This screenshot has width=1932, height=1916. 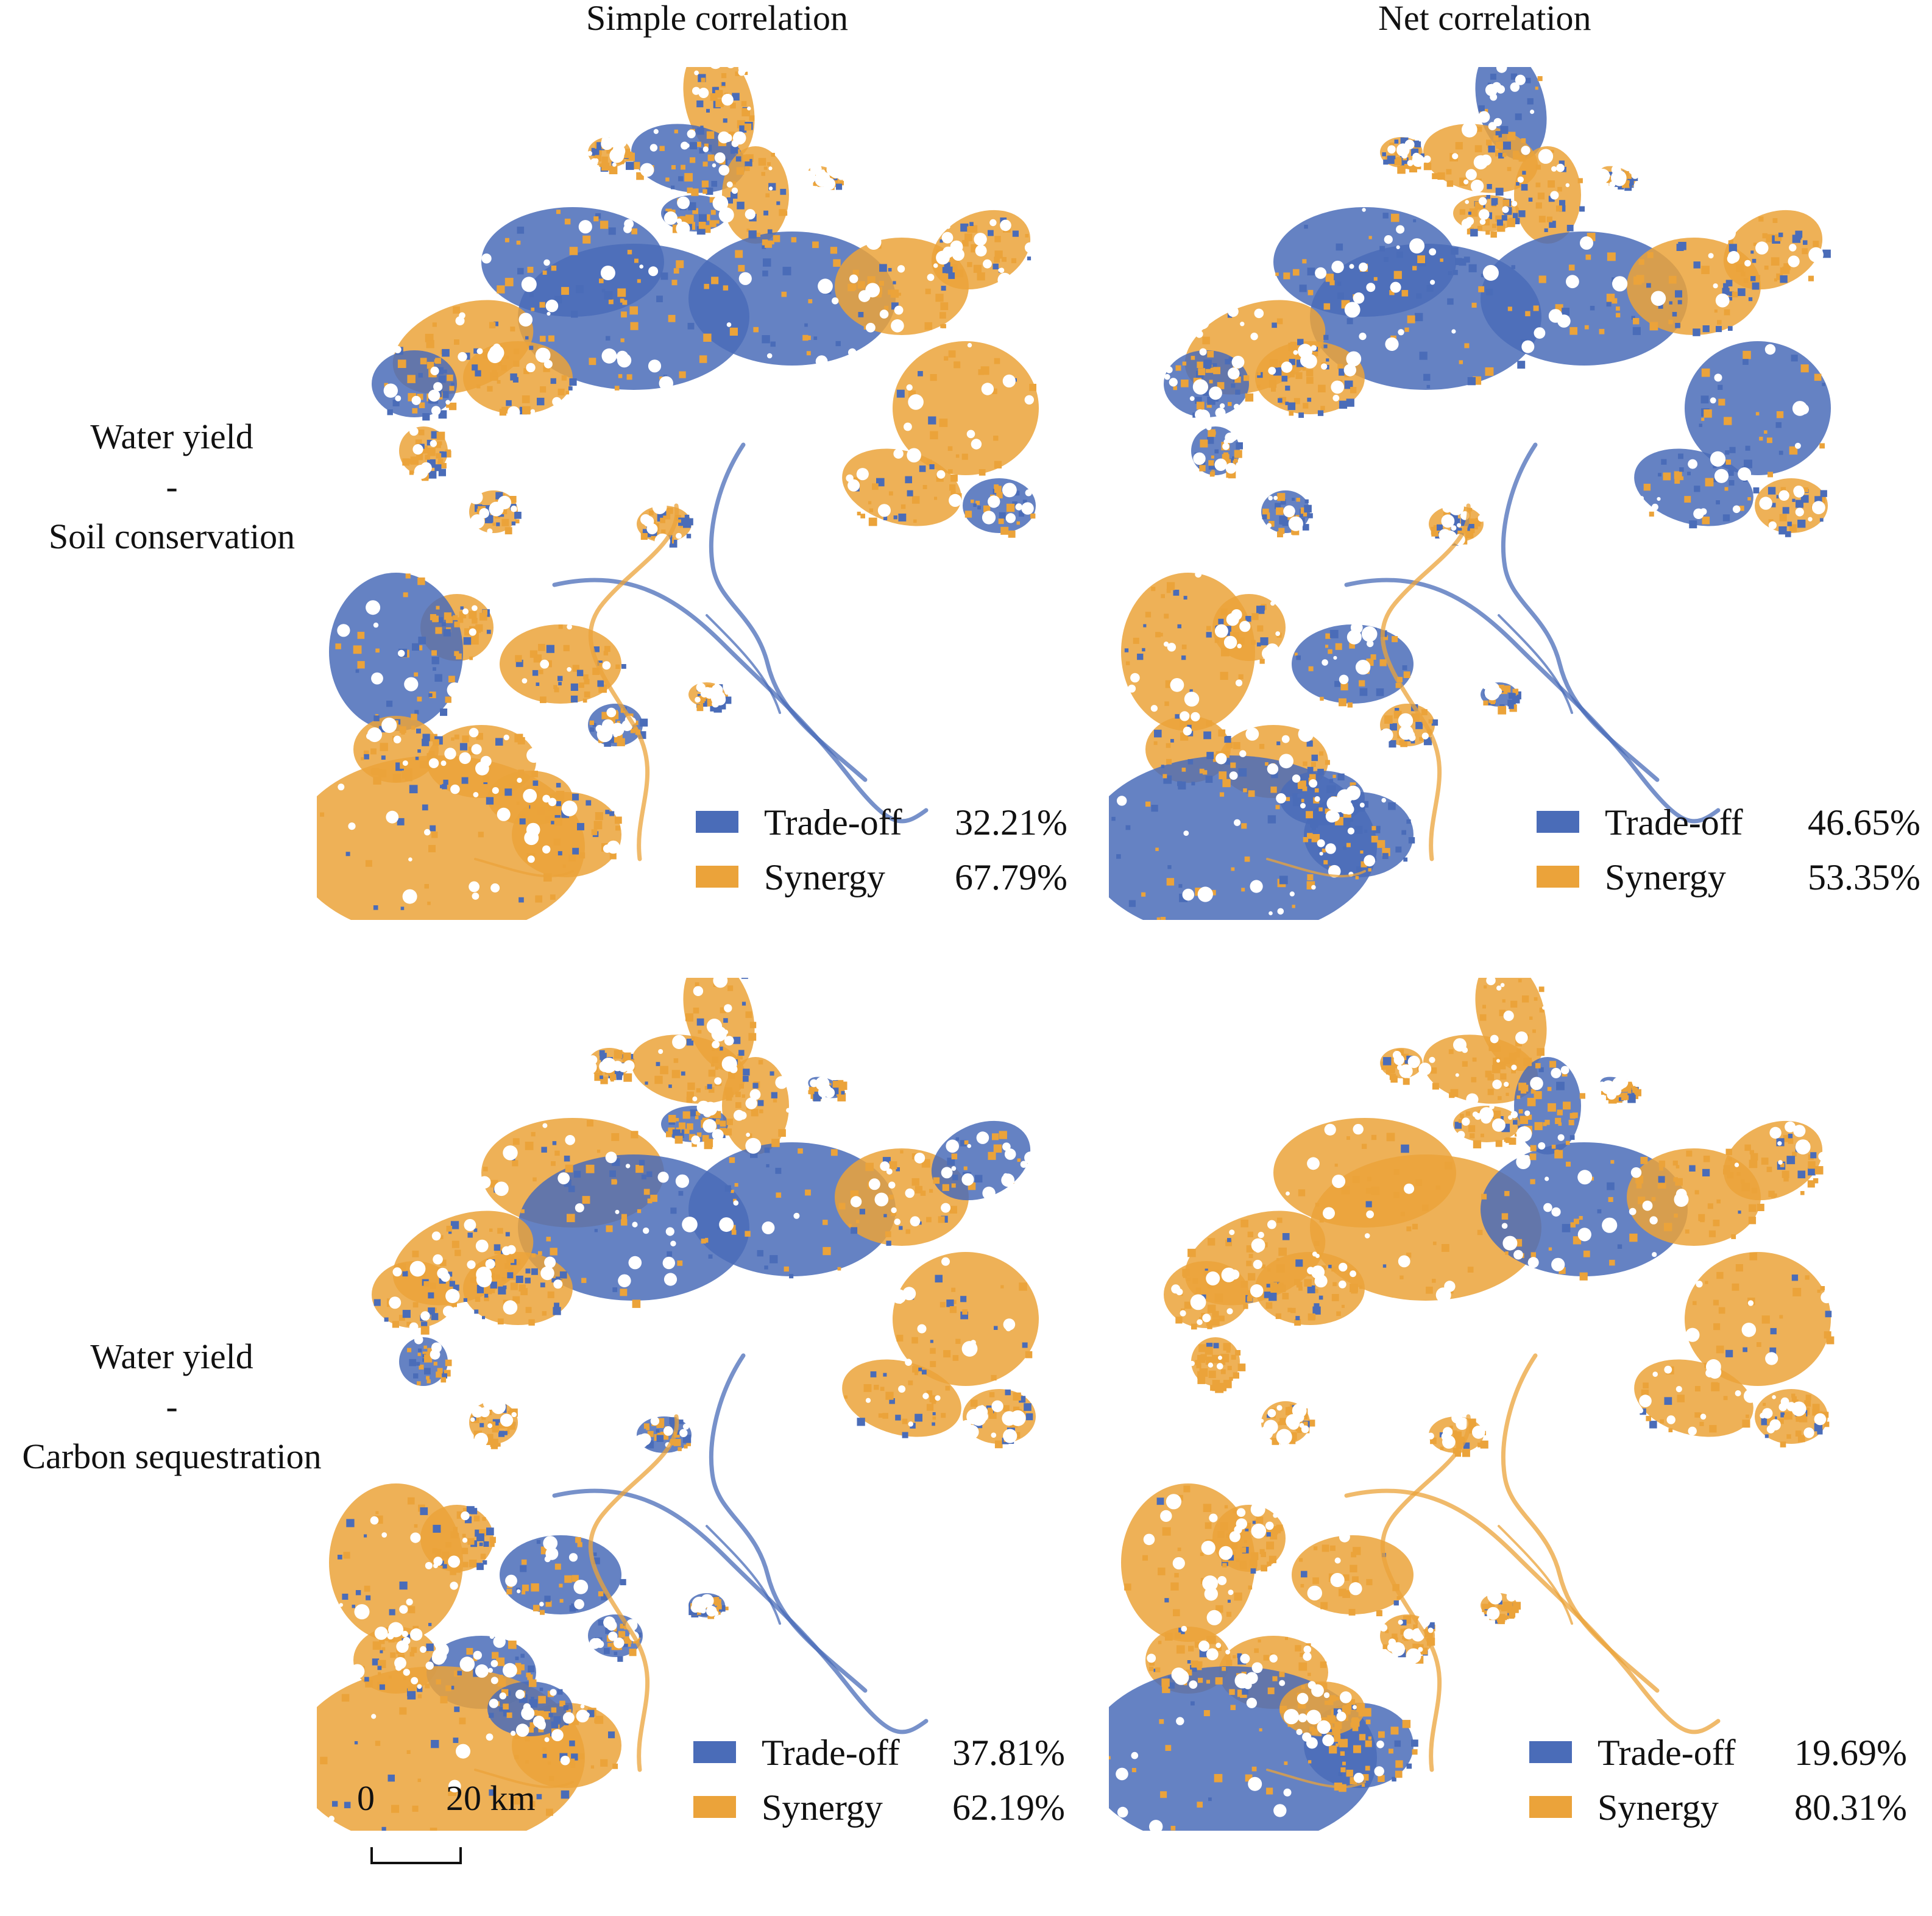 What do you see at coordinates (1008, 1753) in the screenshot?
I see `legend-tradeoff-value: 37.81%` at bounding box center [1008, 1753].